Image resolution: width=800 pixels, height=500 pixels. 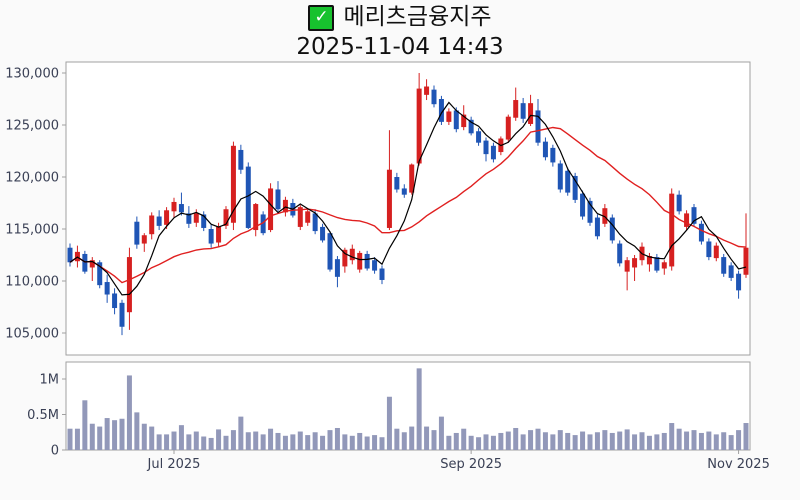 What do you see at coordinates (471, 464) in the screenshot?
I see `svg-text: Sep 2025` at bounding box center [471, 464].